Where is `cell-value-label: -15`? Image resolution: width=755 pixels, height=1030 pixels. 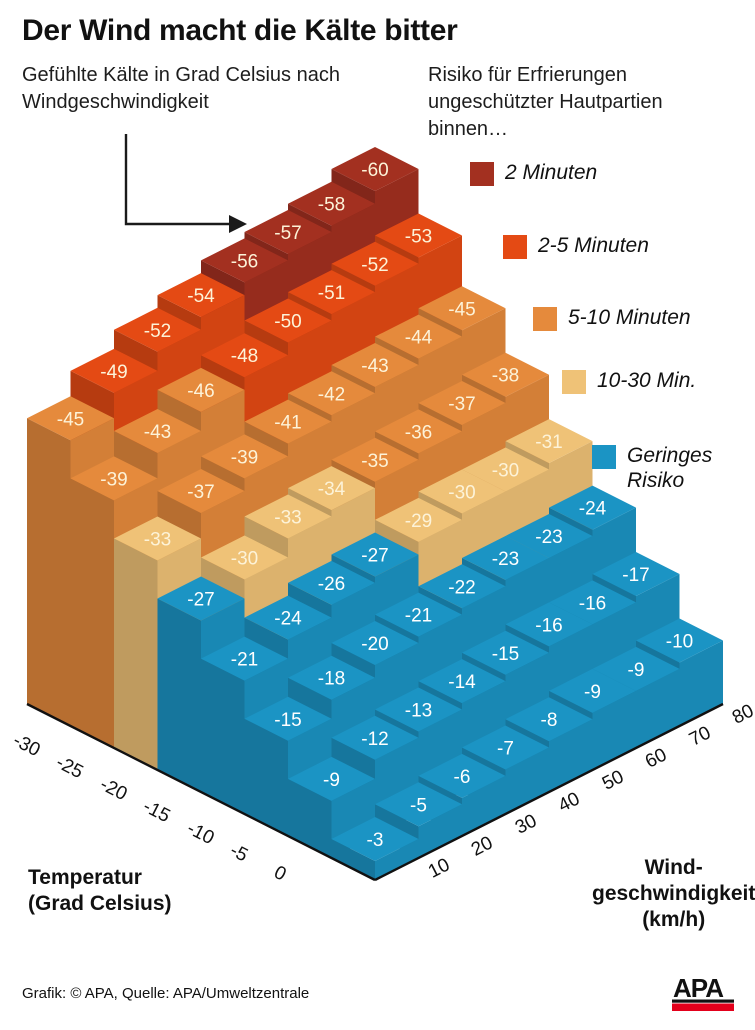
cell-value-label: -15 is located at coordinates (505, 654).